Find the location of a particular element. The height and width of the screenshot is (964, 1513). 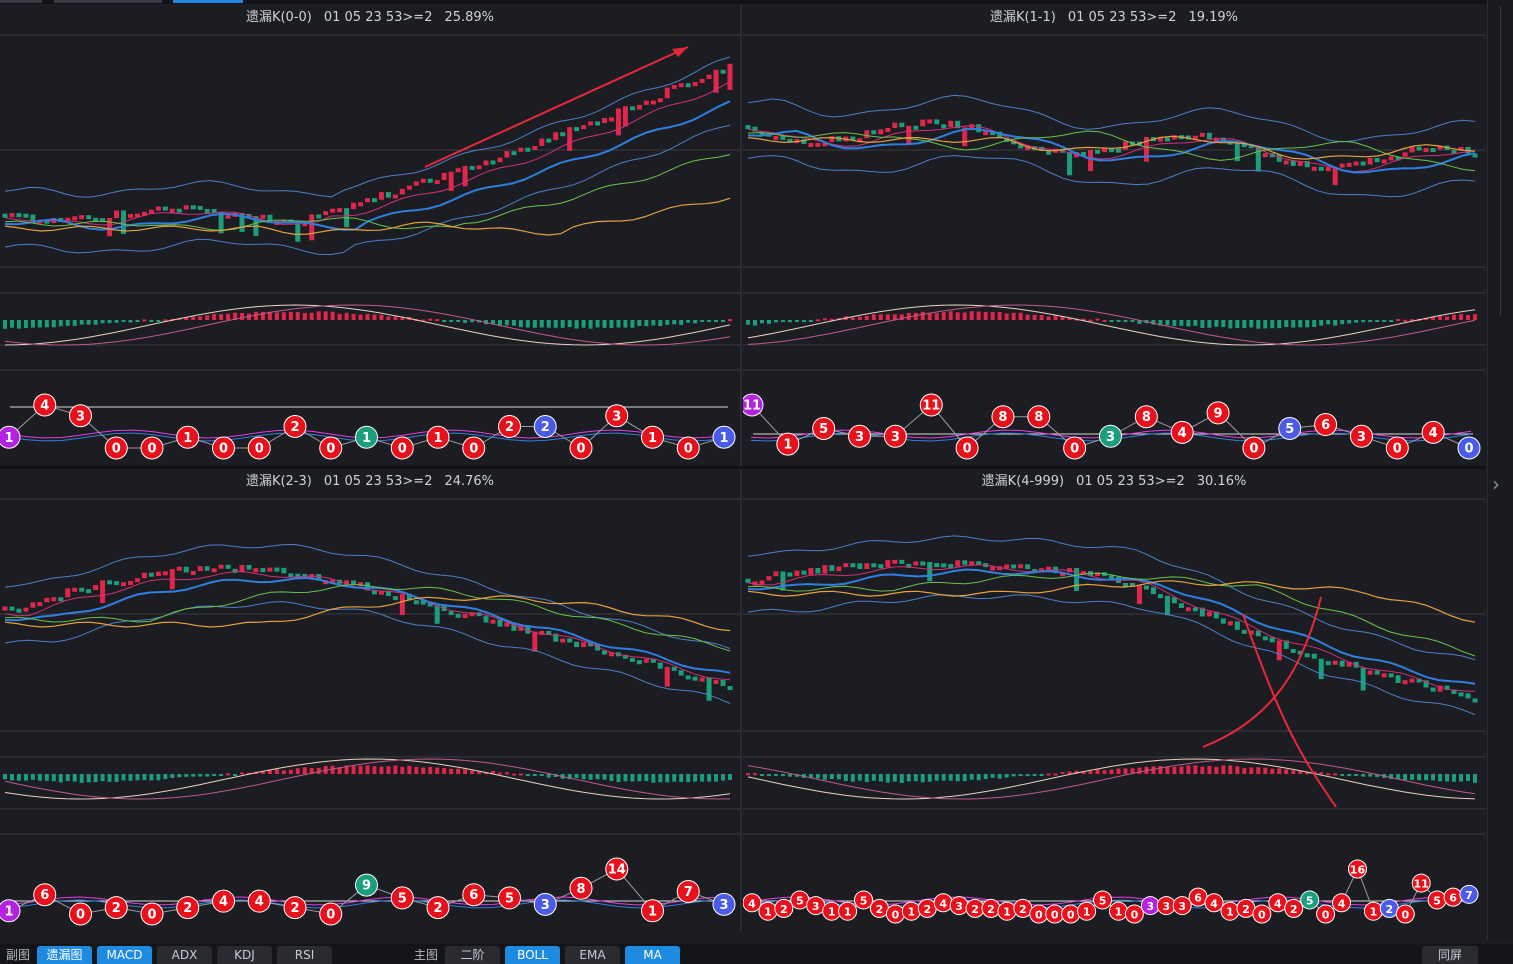

chevron-right-icon: › is located at coordinates (1496, 484).